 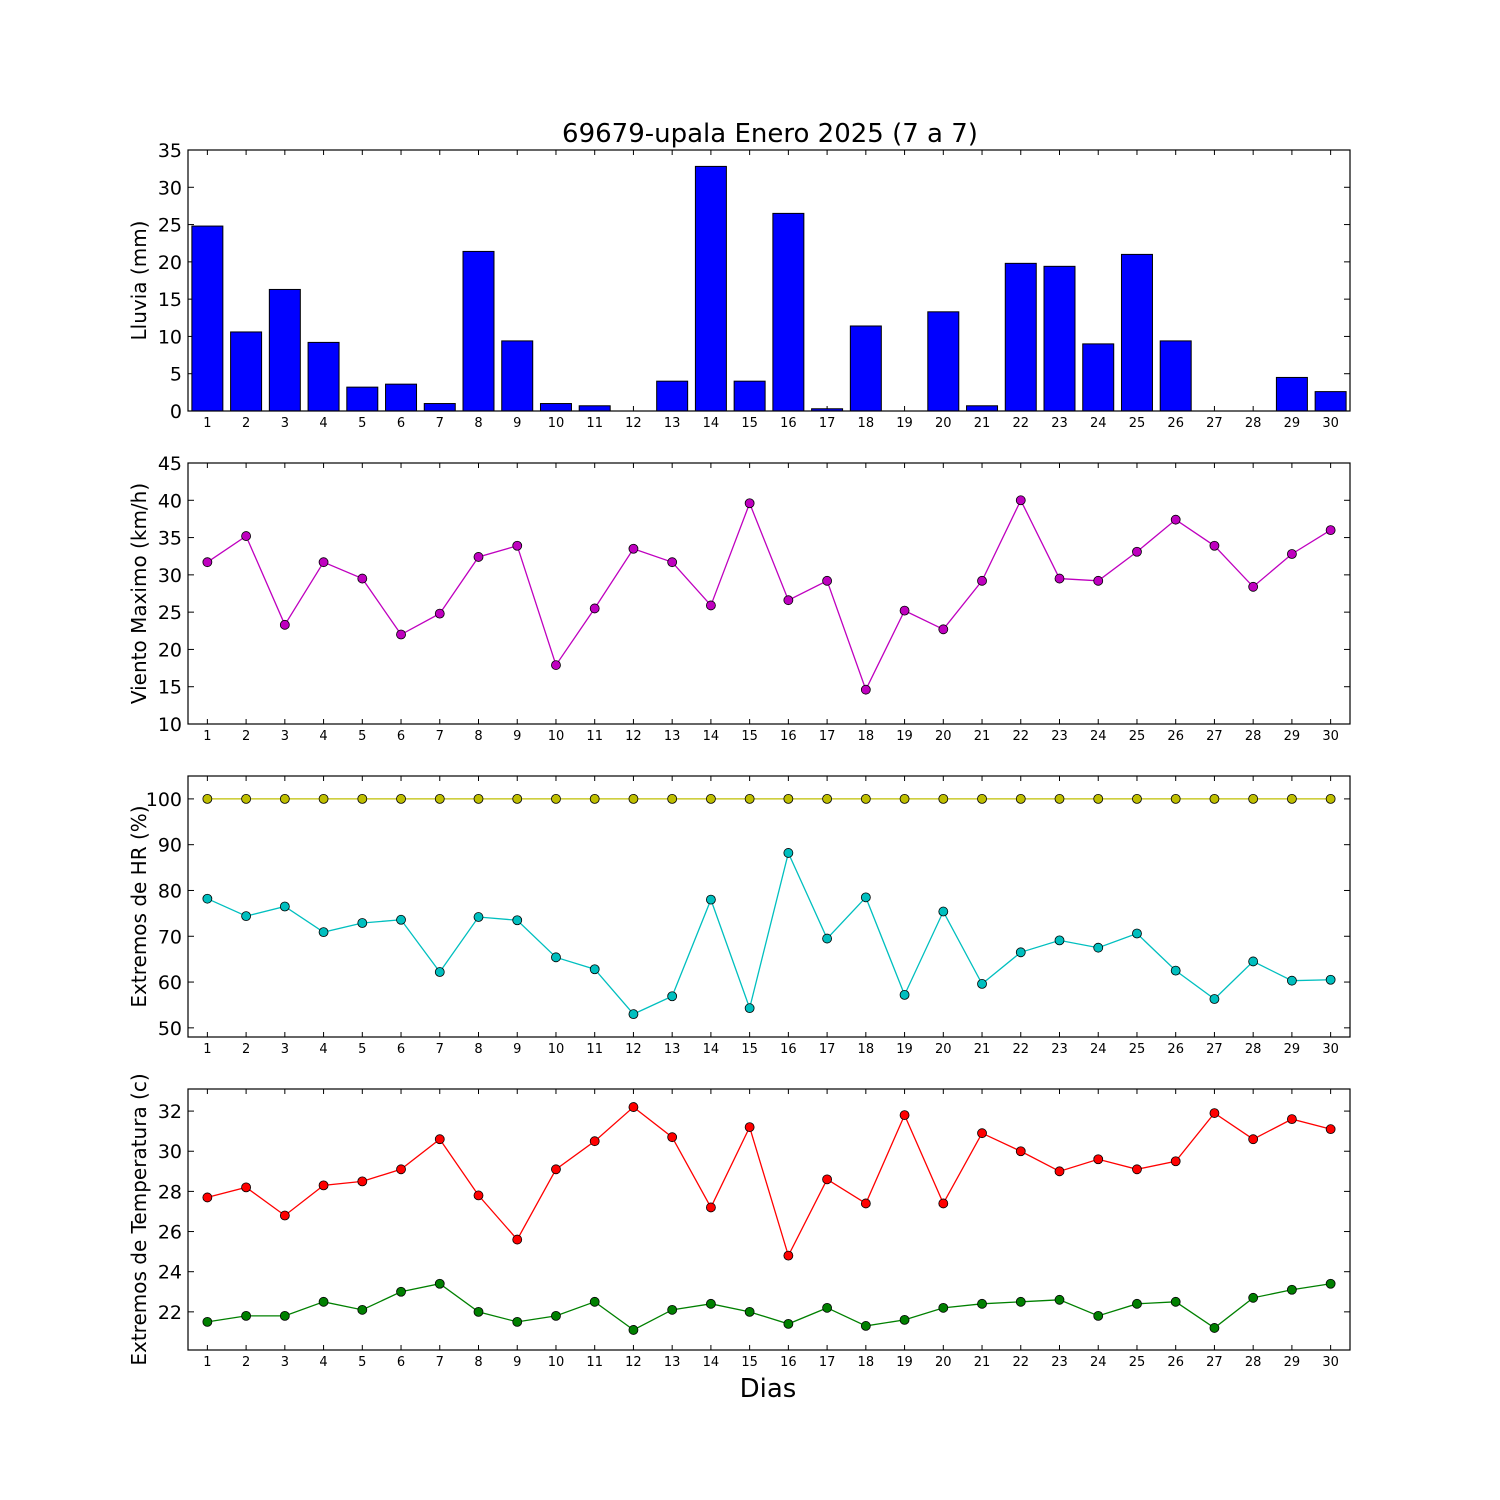 I want to click on x-tick-label: 1, so click(x=207, y=423).